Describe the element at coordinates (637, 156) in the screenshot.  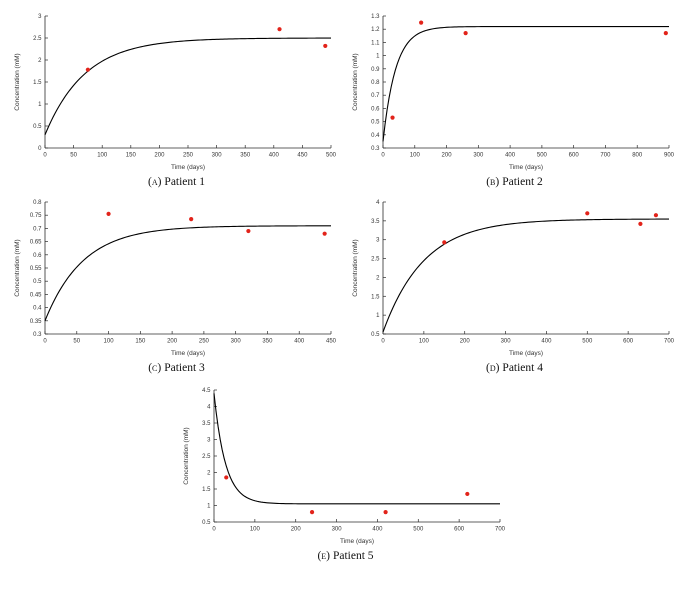
I see `x-tick-label: 800` at that location.